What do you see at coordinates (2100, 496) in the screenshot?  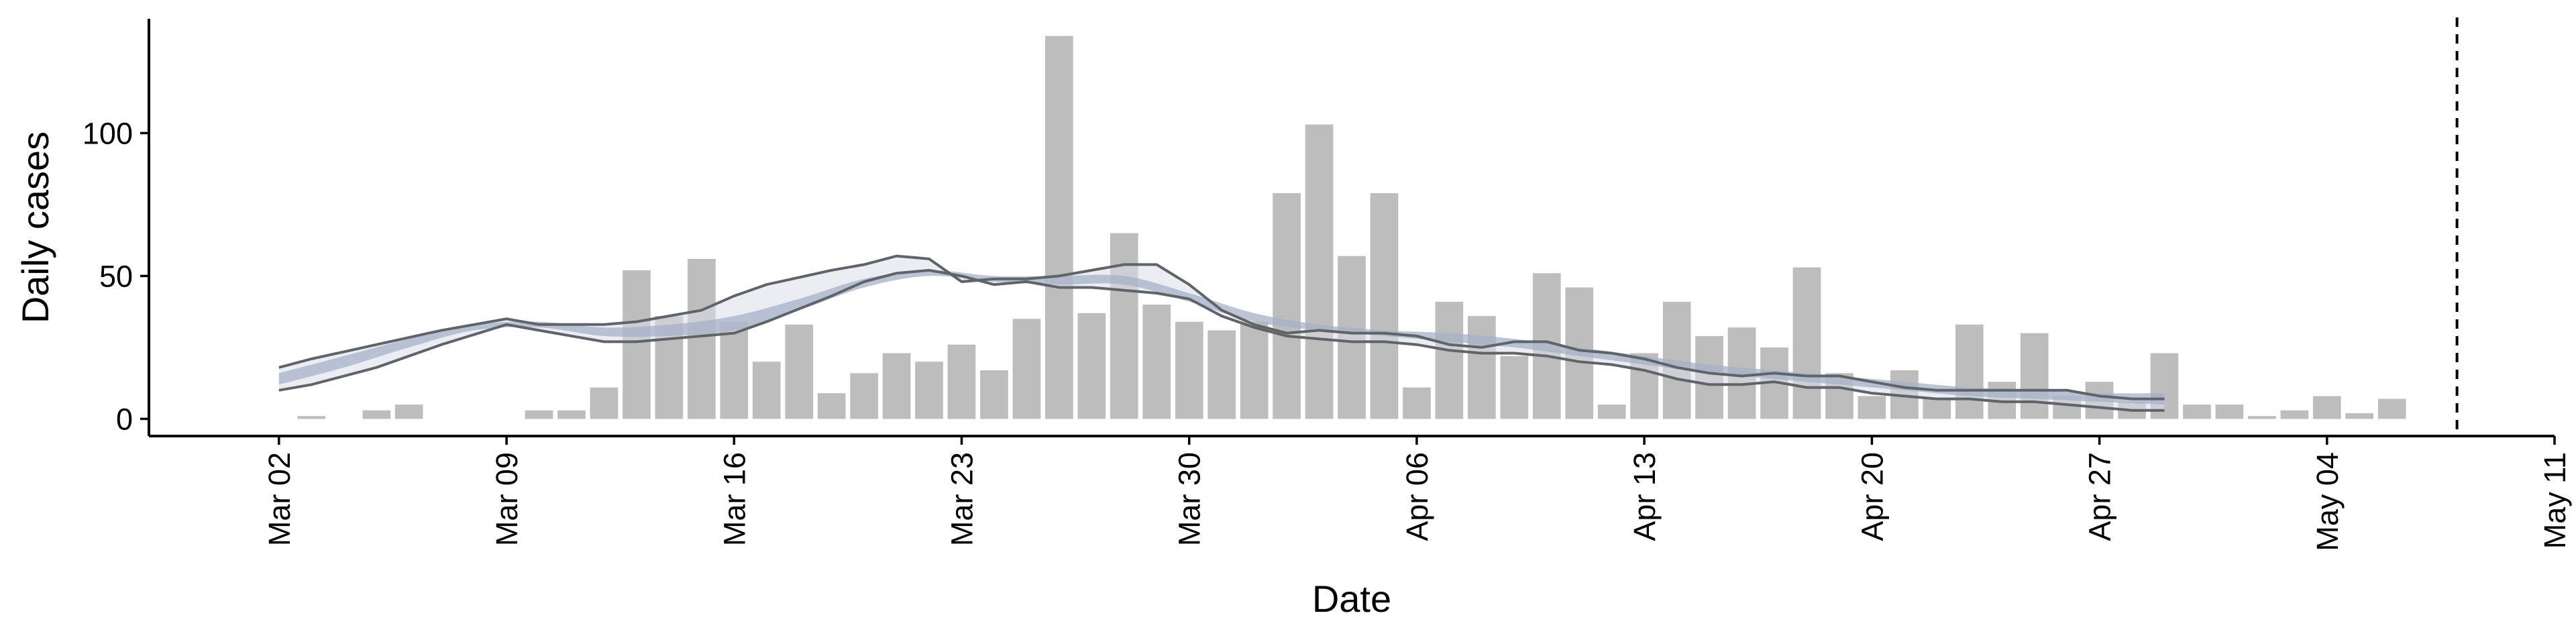 I see `x-tick-label: Apr 27` at bounding box center [2100, 496].